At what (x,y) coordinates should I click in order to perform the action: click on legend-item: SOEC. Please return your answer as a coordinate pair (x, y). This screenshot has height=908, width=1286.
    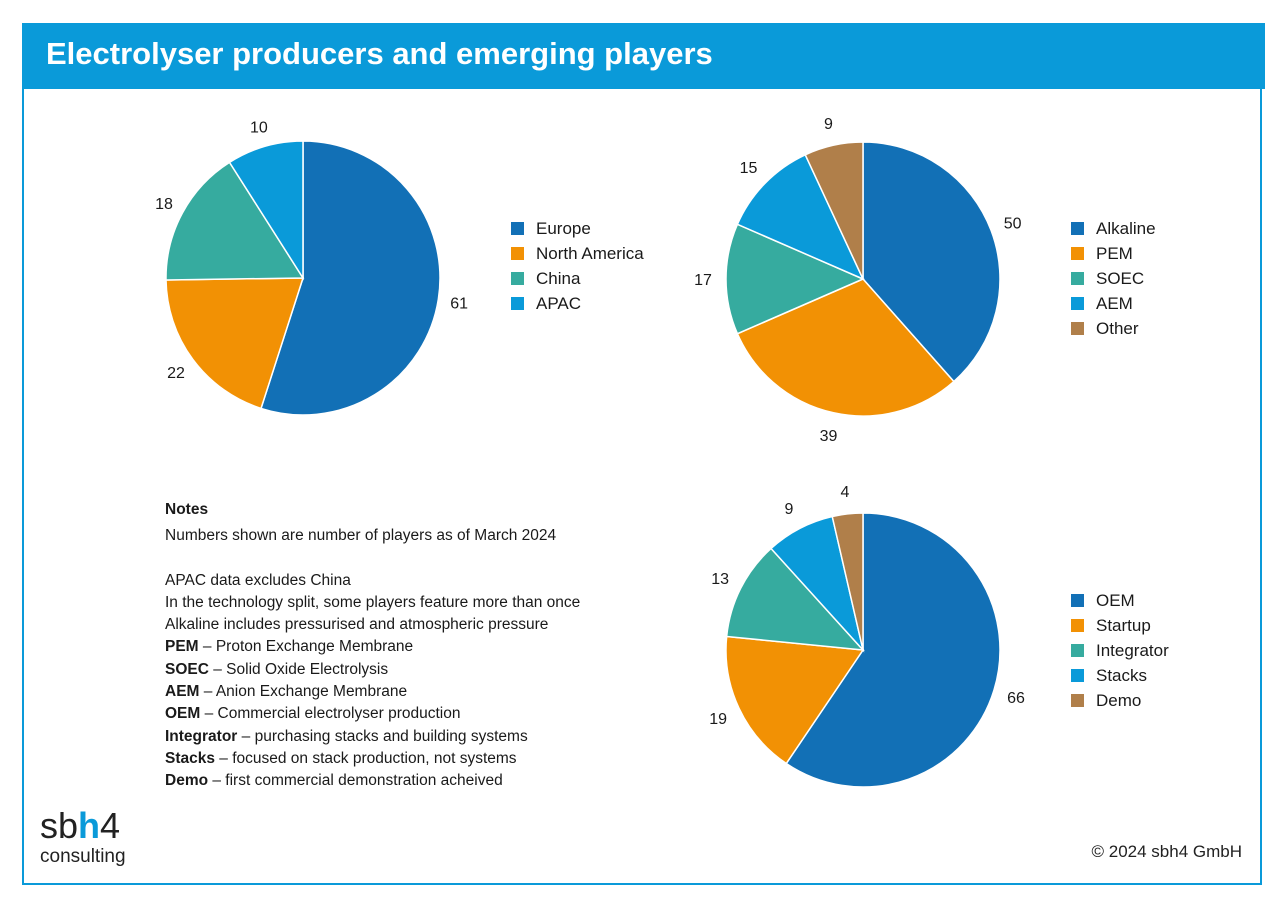
    Looking at the image, I should click on (1113, 278).